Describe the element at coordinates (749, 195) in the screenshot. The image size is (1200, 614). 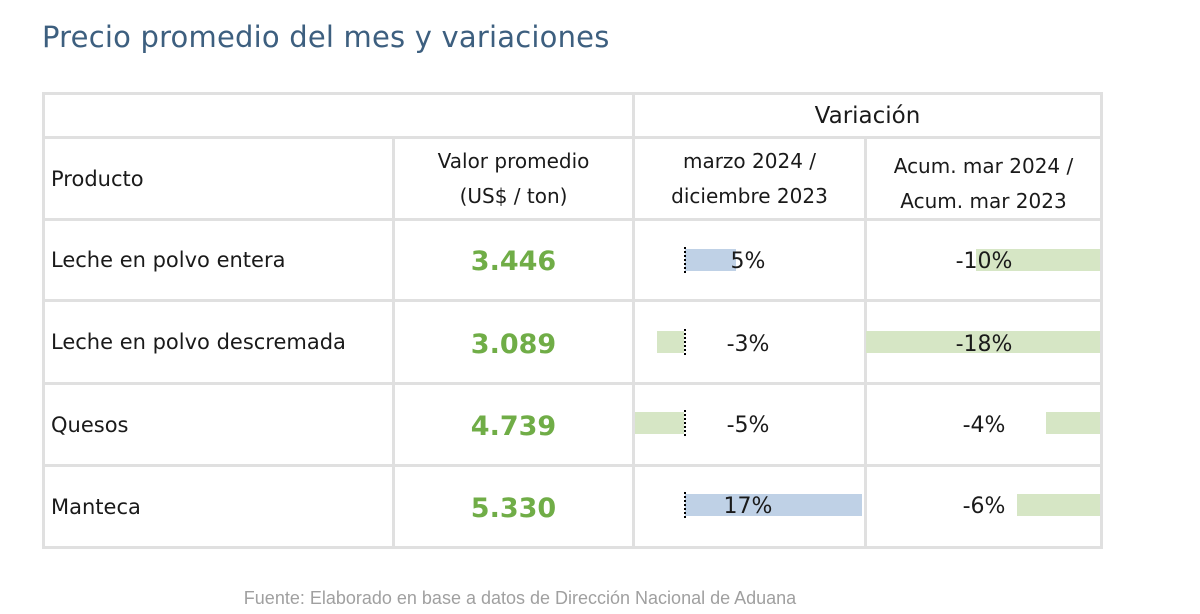
I see `month-variation-header-line2: diciembre 2023` at that location.